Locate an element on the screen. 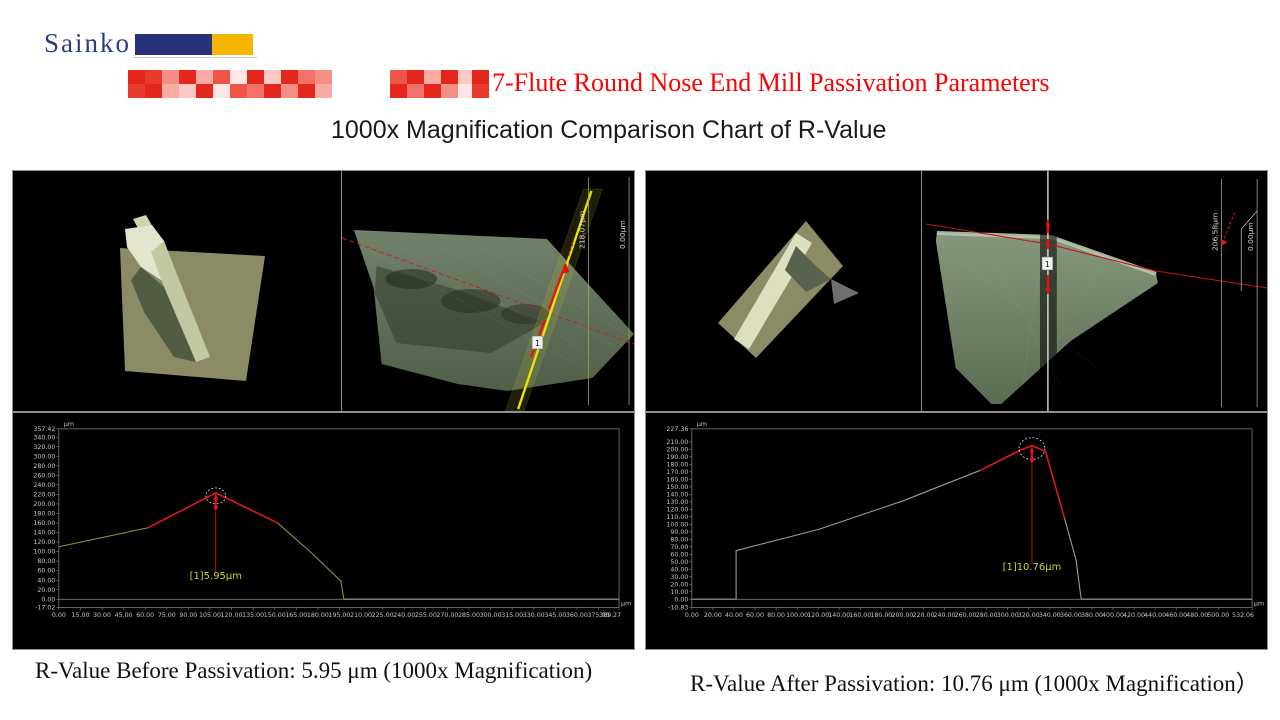  svg-text: 130.00 is located at coordinates (677, 502).